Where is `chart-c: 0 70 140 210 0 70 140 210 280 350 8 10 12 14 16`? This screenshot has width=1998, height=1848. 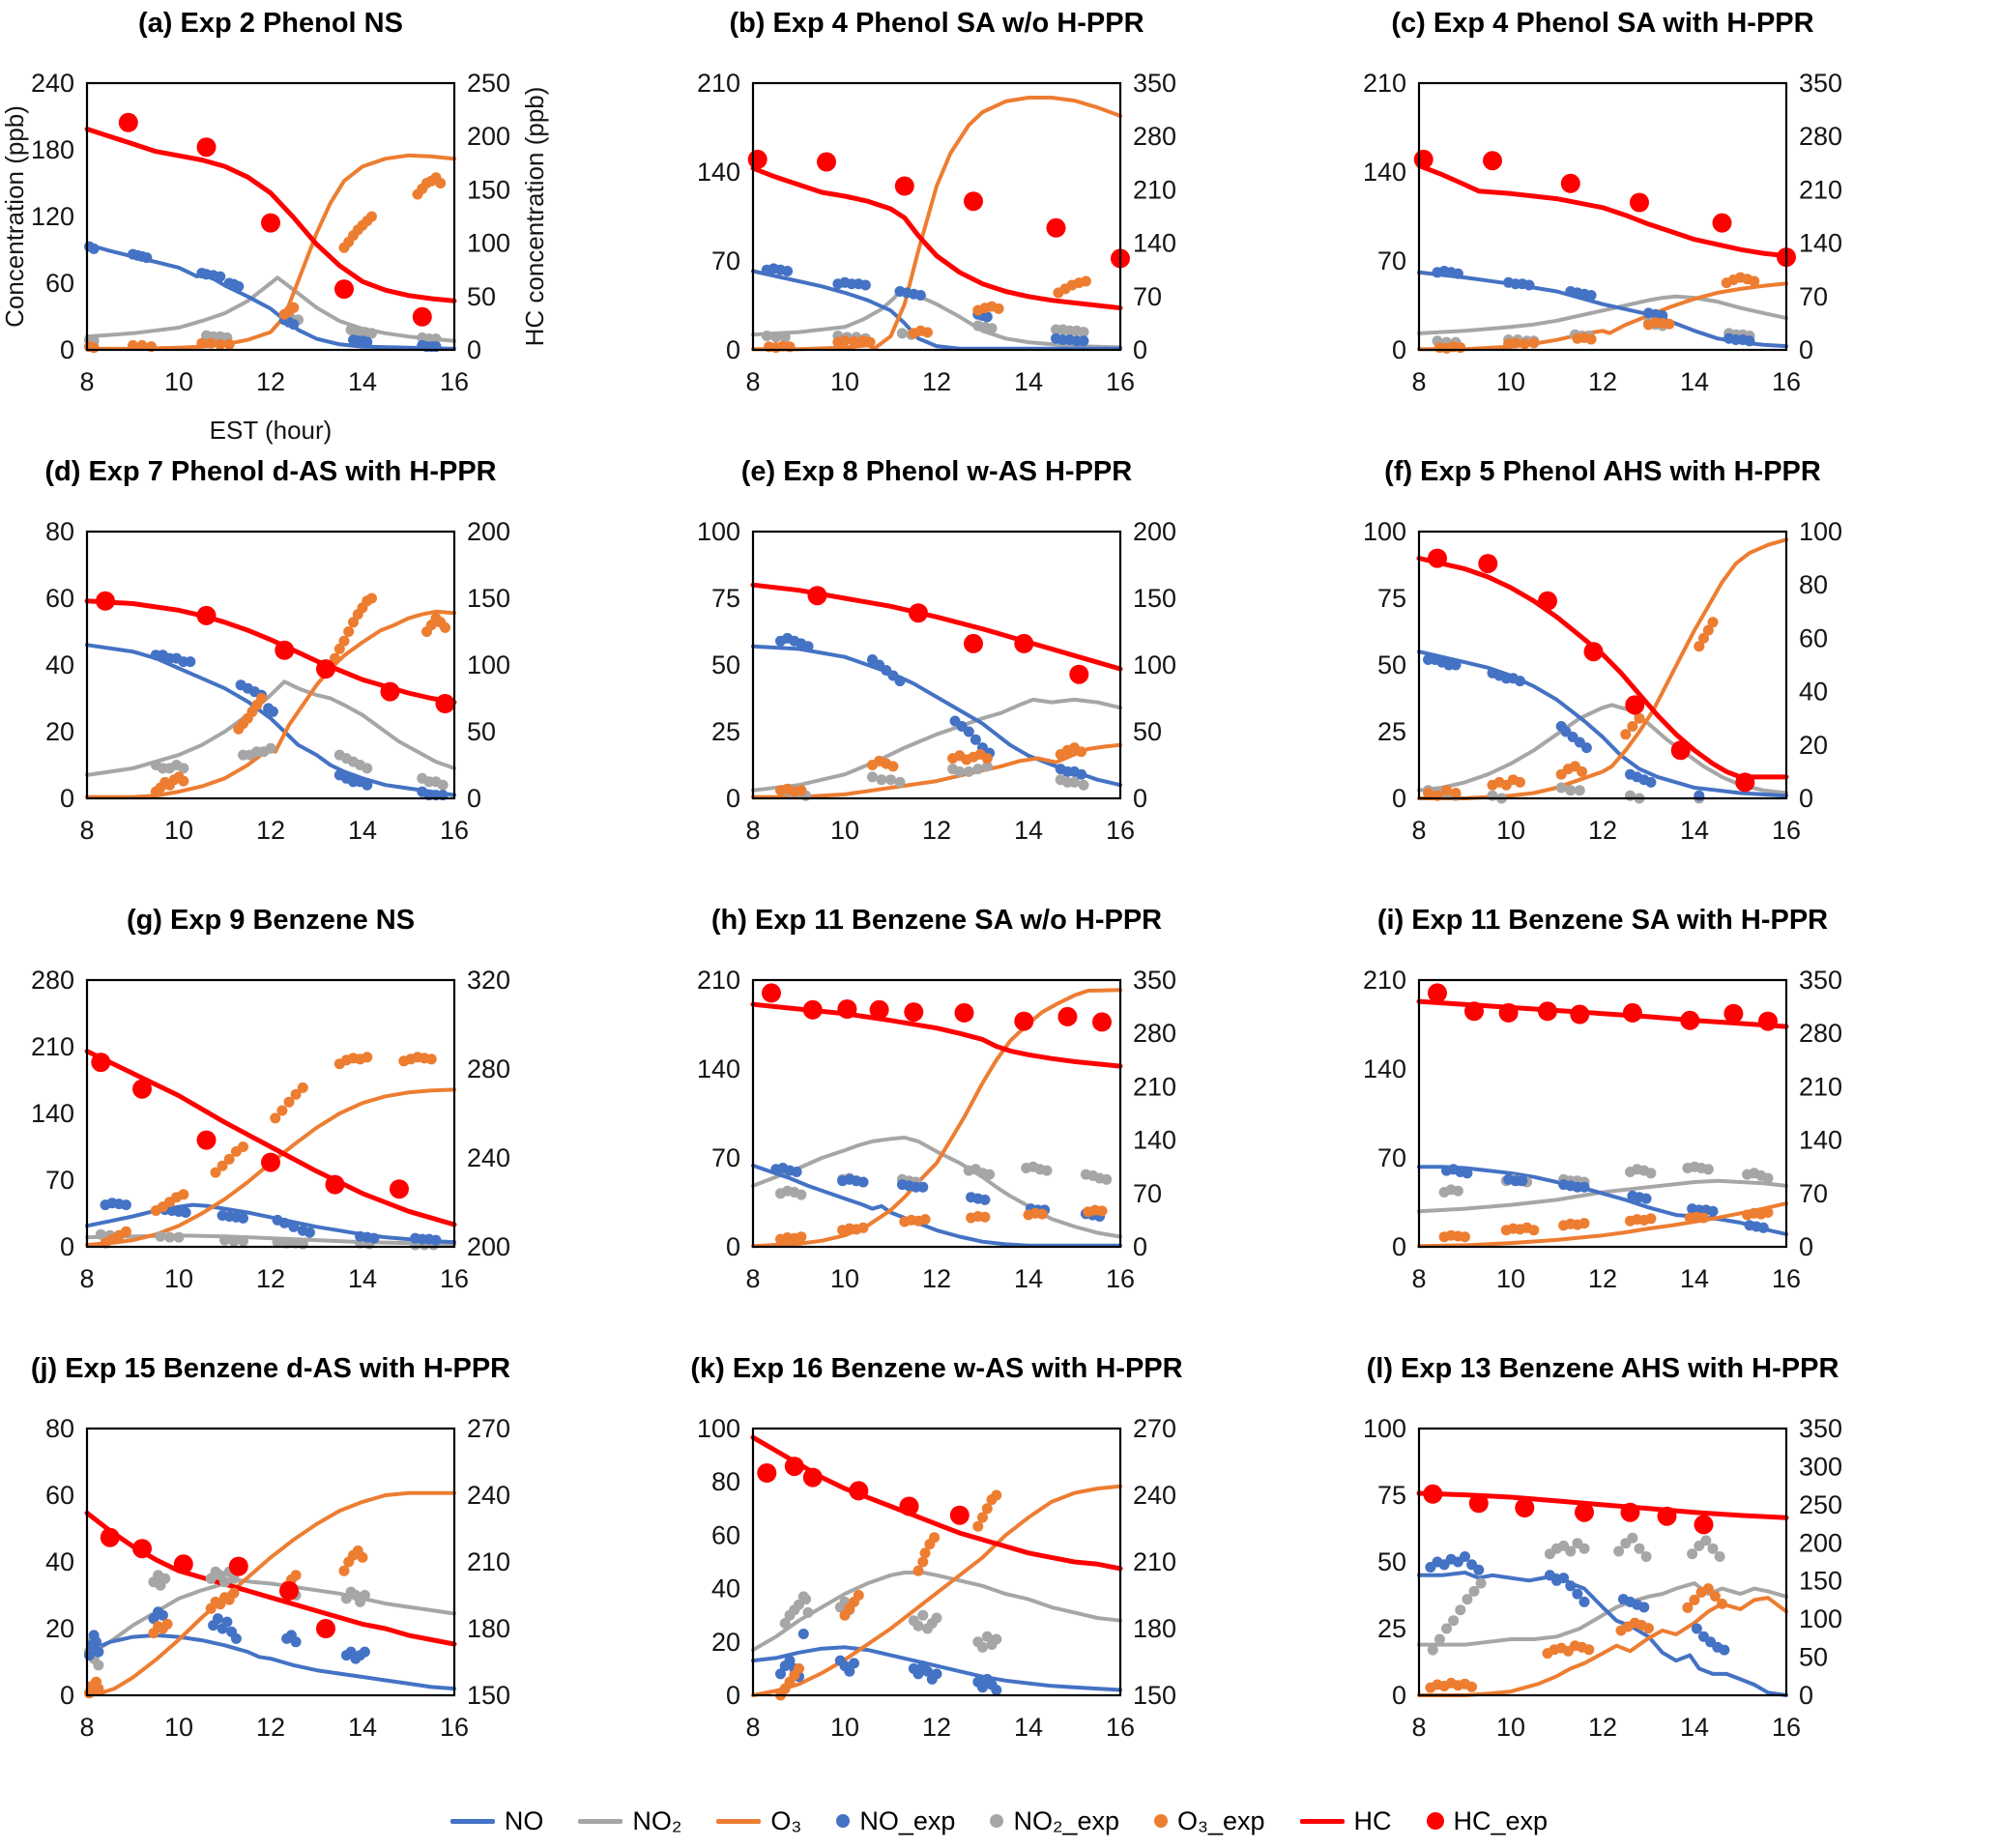 chart-c: 0 70 140 210 0 70 140 210 280 350 8 10 12 14 16 is located at coordinates (1602, 232).